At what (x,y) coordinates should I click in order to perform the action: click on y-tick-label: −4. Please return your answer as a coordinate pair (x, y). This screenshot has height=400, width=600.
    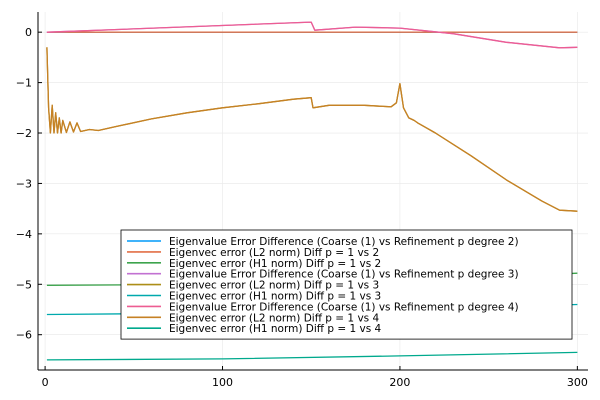
    Looking at the image, I should click on (24, 234).